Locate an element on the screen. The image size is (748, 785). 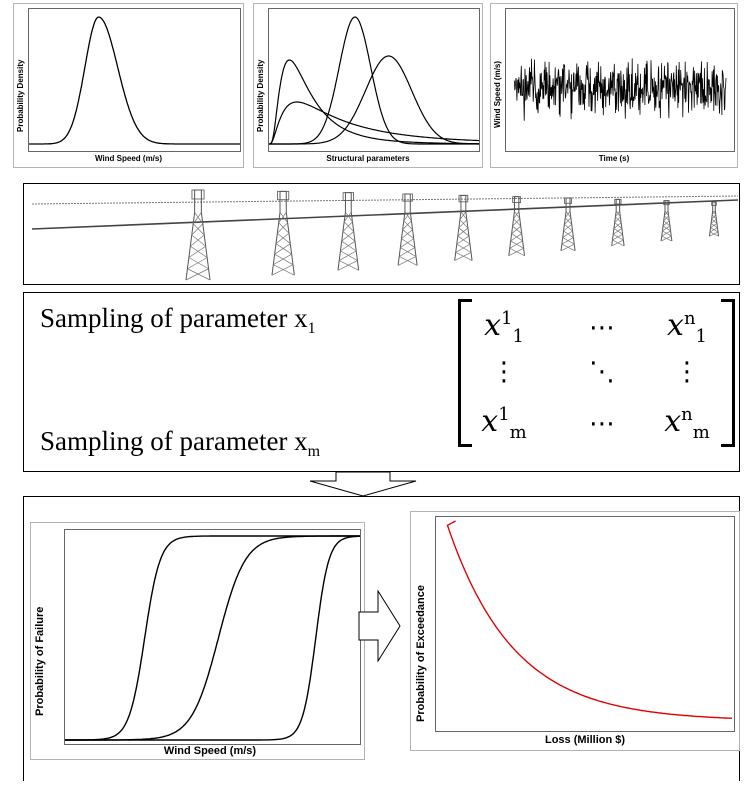
matrix-top-left: x11 is located at coordinates (504, 327).